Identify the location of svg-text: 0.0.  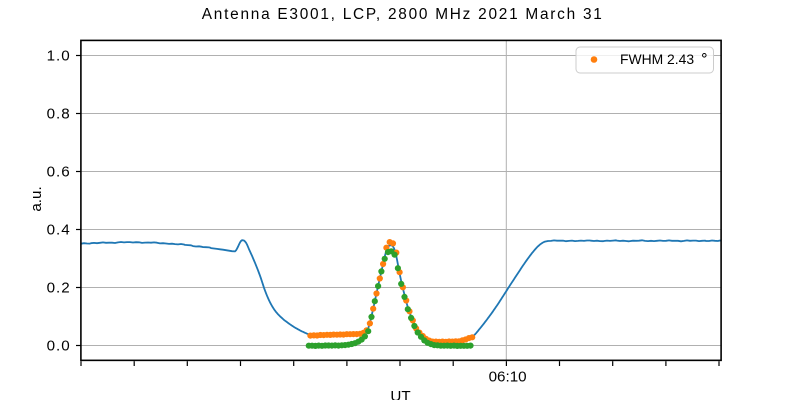
(59, 345).